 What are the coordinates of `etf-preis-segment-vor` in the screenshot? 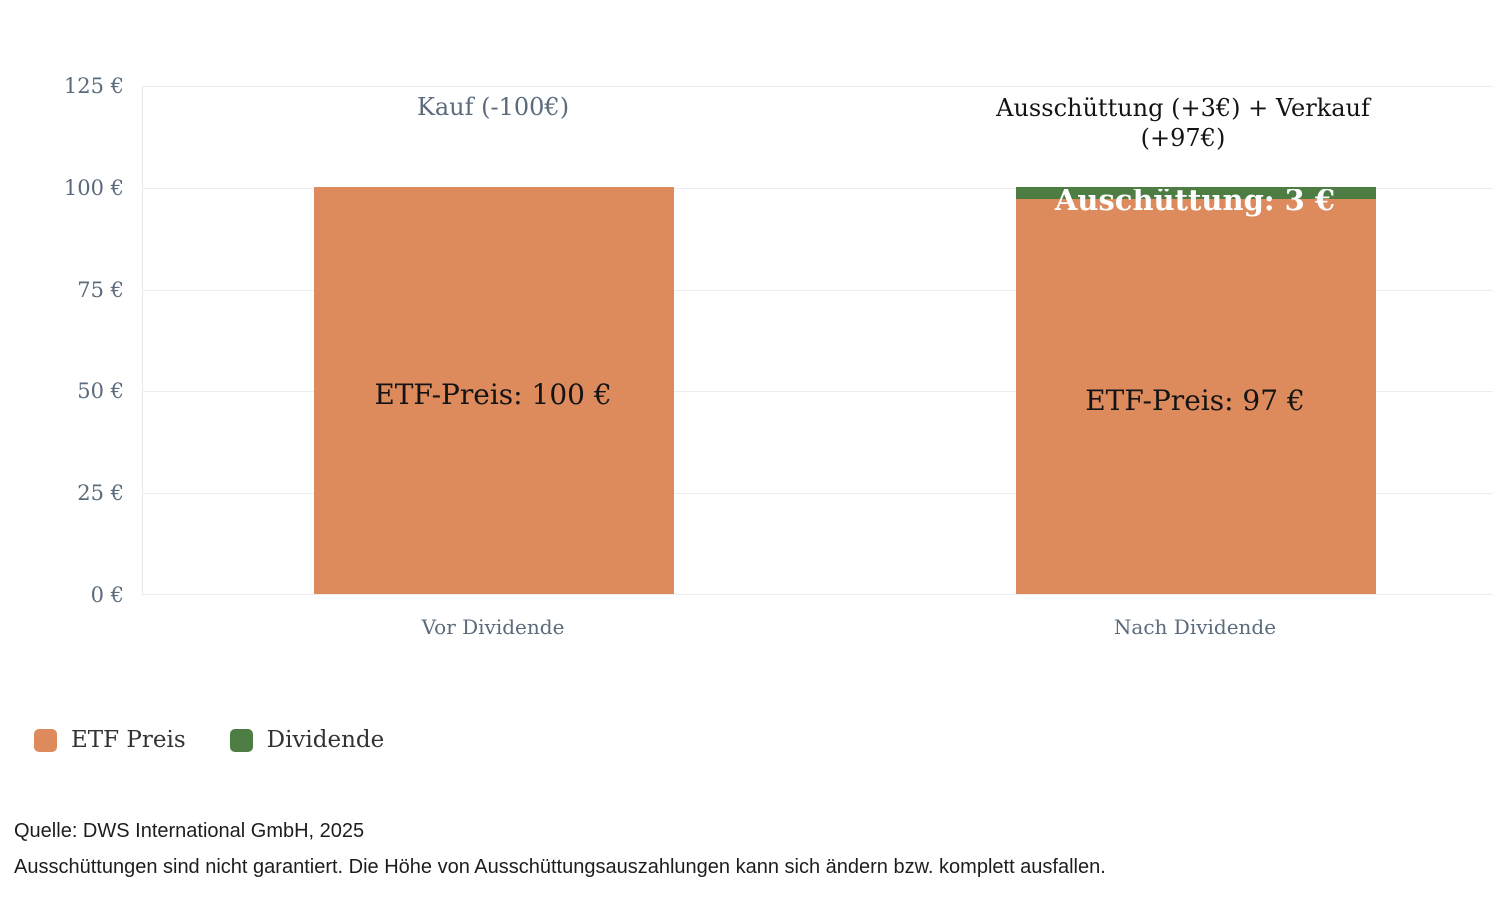 It's located at (494, 390).